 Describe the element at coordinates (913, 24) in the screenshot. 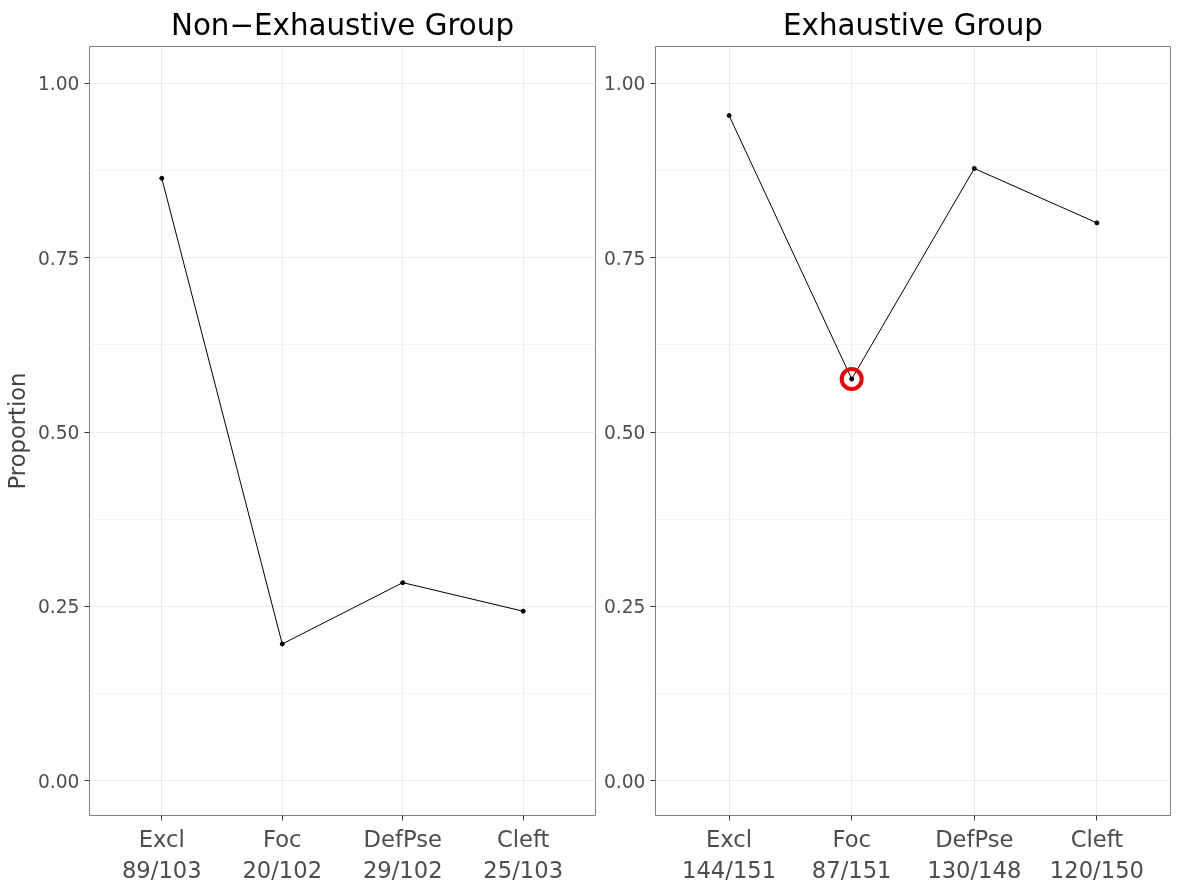

I see `chart-title: Exhaustive Group` at that location.